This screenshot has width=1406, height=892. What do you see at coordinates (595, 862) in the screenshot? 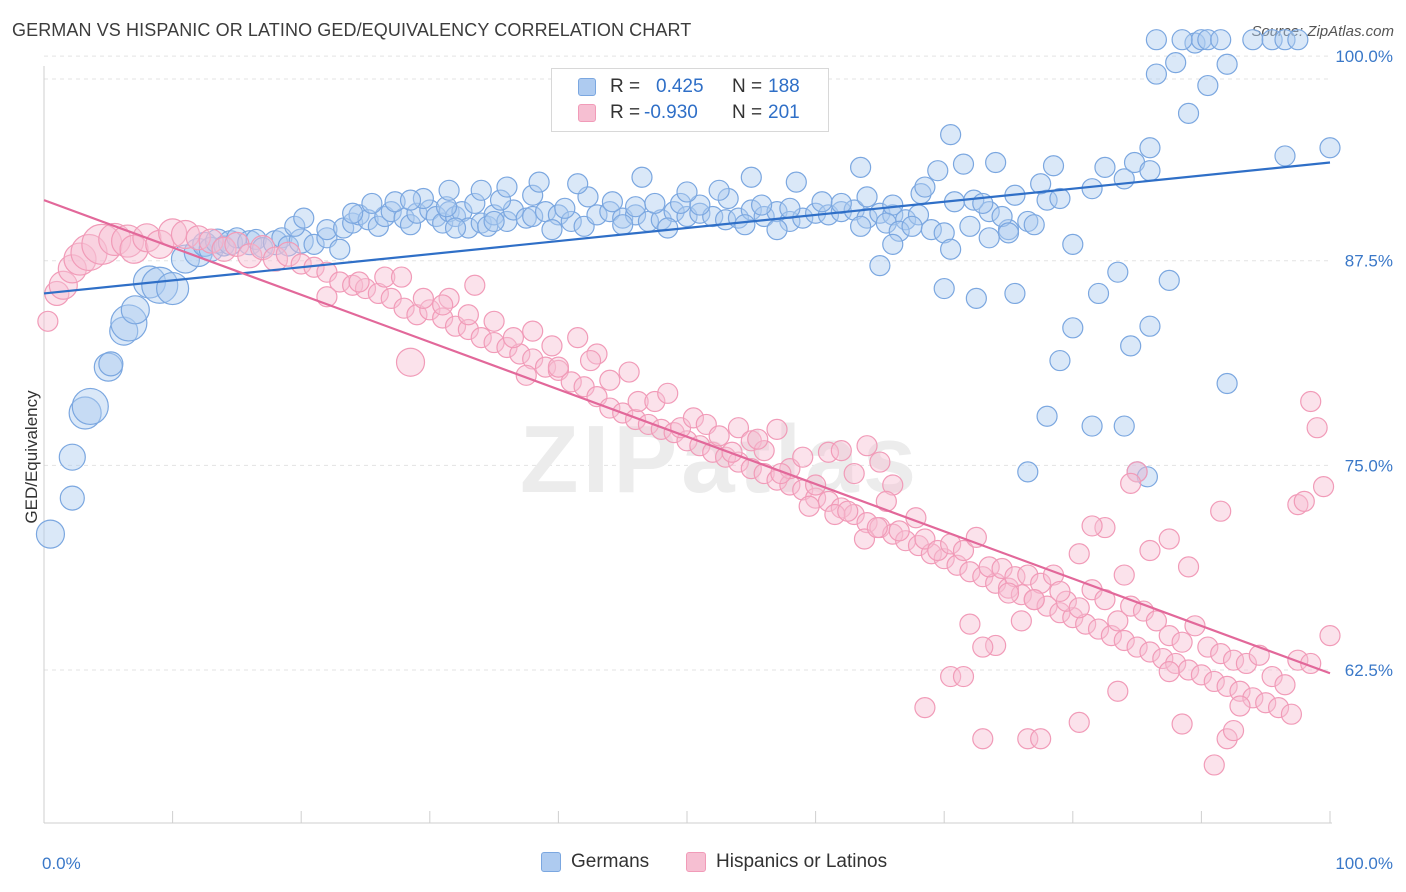
I see `legend-item-germans: Germans` at bounding box center [595, 862].